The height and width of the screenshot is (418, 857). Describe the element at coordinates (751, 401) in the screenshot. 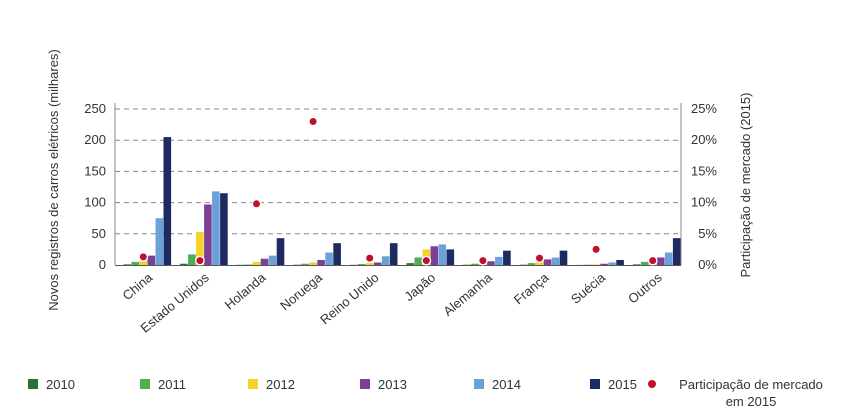

I see `legend-label: em 2015` at that location.